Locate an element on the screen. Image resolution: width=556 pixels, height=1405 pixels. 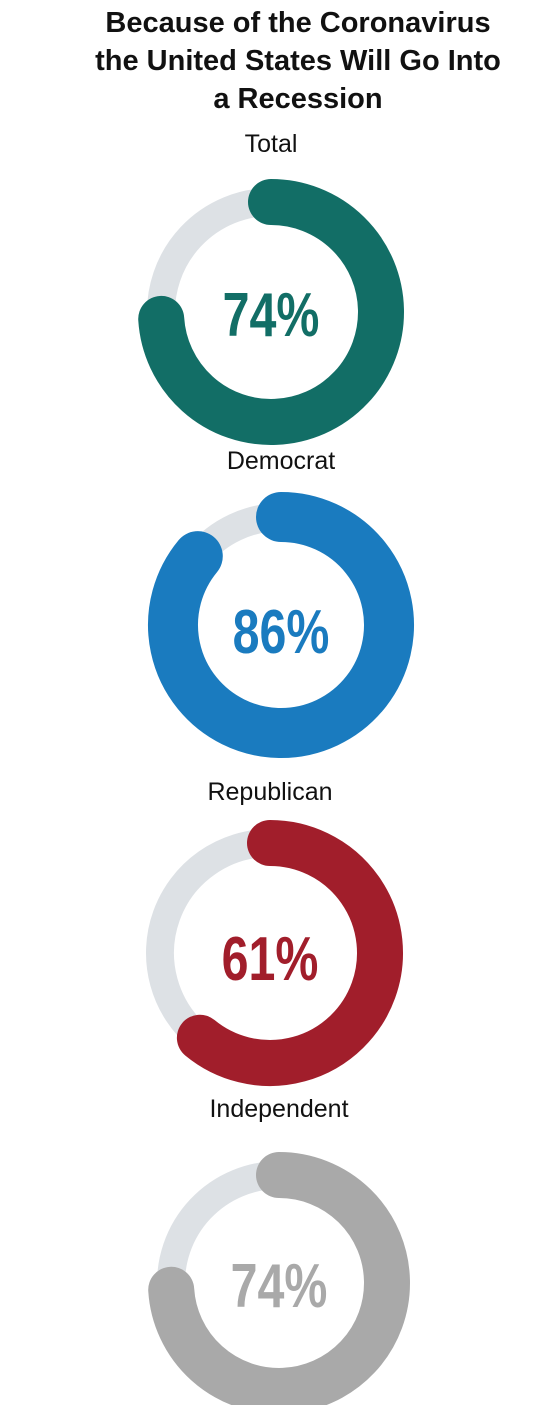
value-label-group-total: 74% is located at coordinates (271, 314).